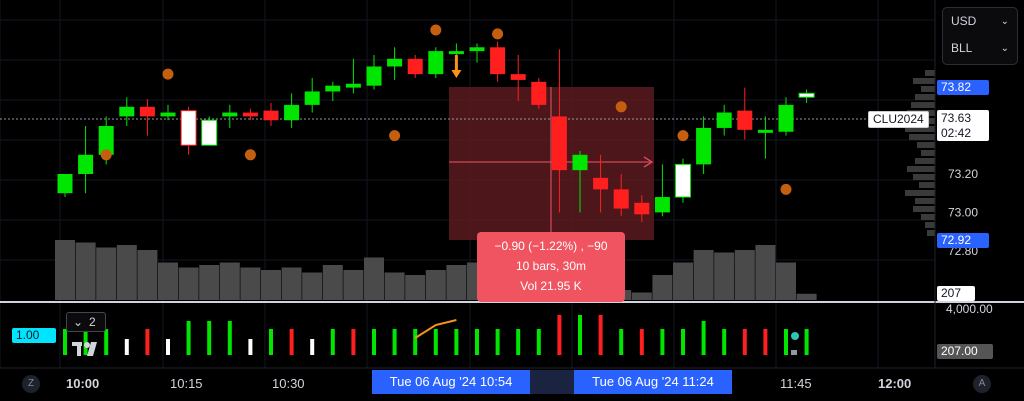  Describe the element at coordinates (980, 48) in the screenshot. I see `unit-select: BLL ⌄` at that location.